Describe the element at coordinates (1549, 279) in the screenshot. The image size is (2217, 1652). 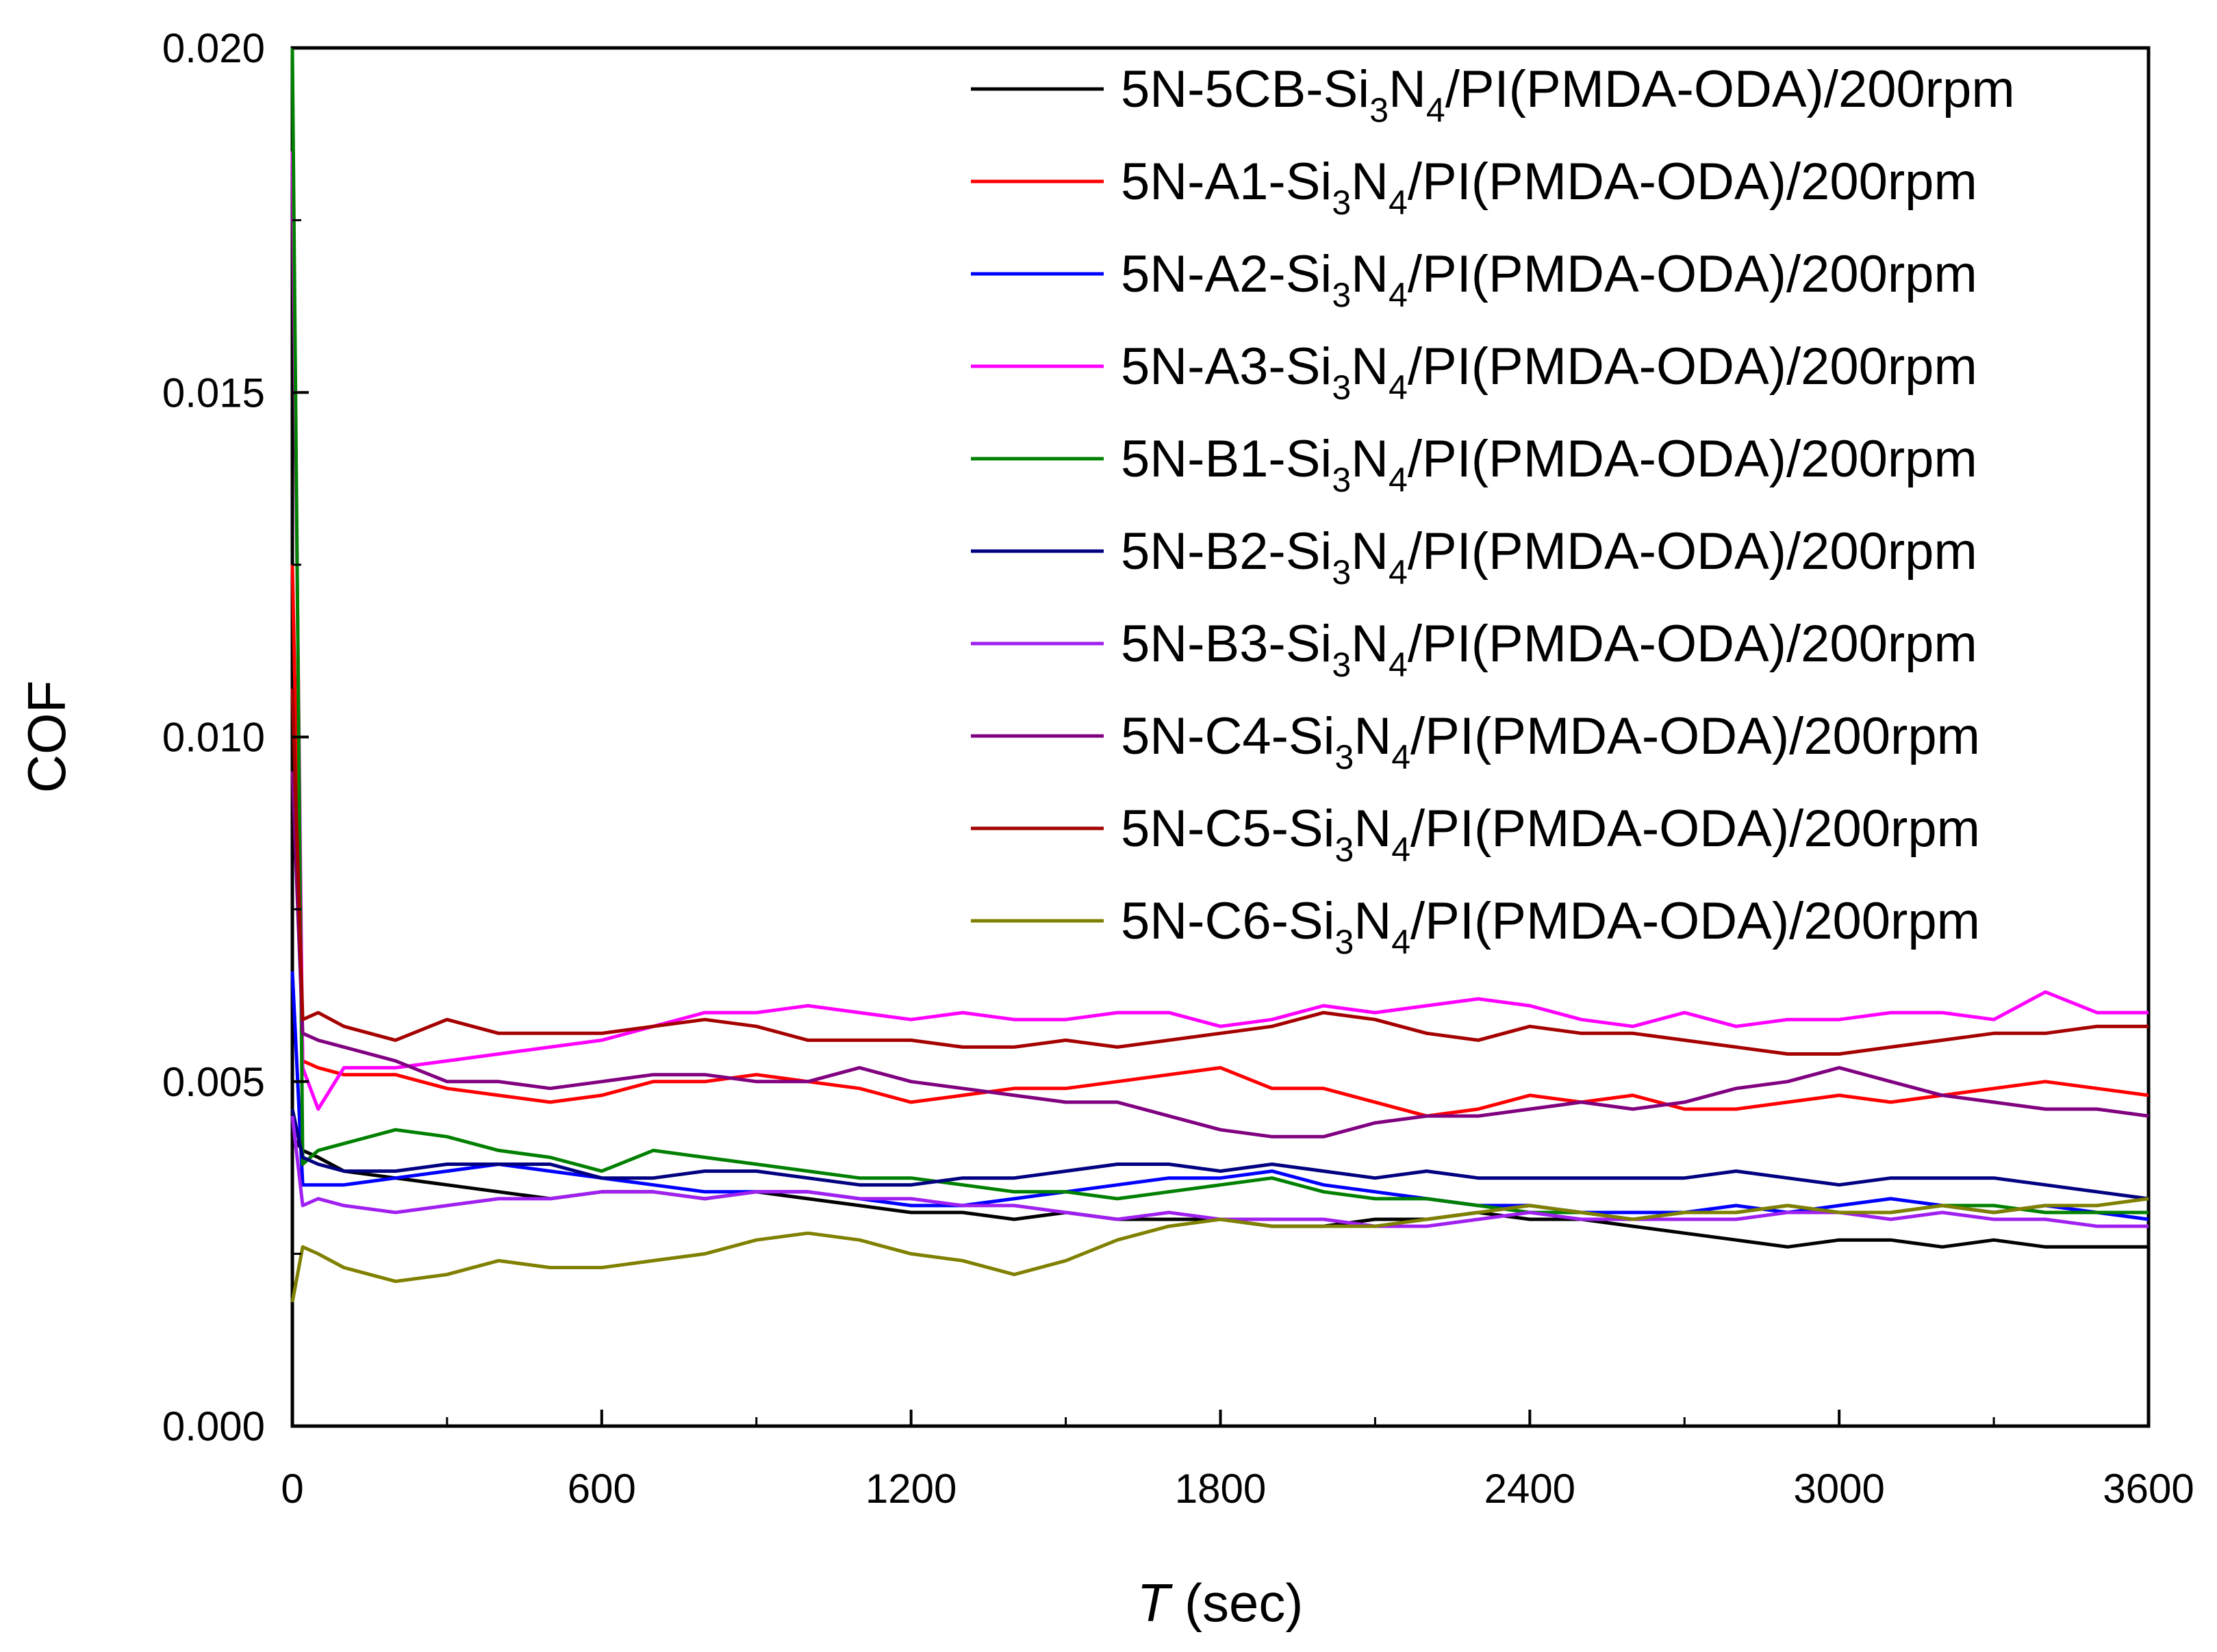
I see `legend-label-2: 5N-A2-Si3N4/PI(PMDA-ODA)/200rpm` at that location.